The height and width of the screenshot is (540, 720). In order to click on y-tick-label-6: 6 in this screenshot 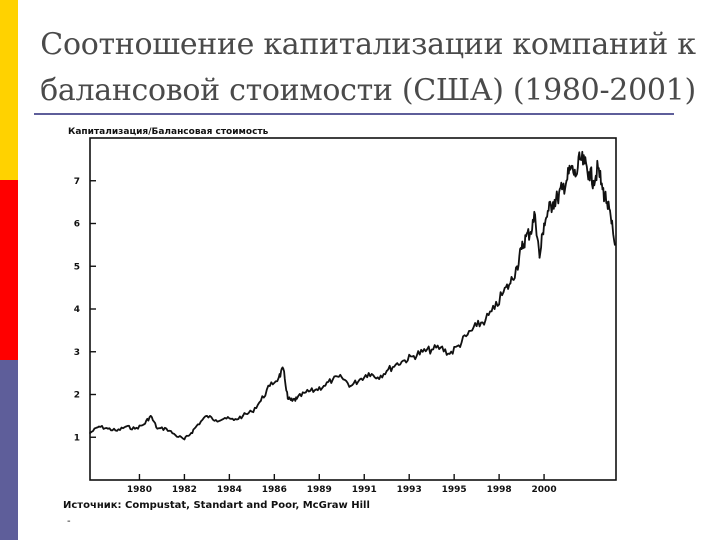, I will do `click(77, 225)`.